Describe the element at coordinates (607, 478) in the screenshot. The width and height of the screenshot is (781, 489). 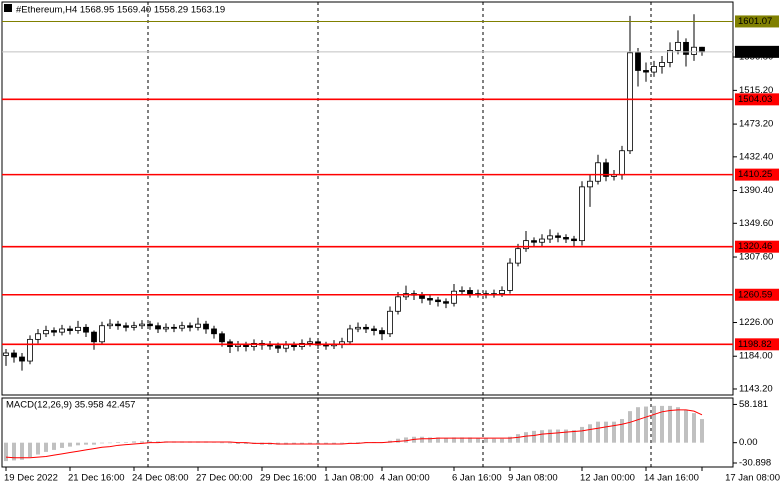
I see `x-tick-label: 12 Jan 00:00` at that location.